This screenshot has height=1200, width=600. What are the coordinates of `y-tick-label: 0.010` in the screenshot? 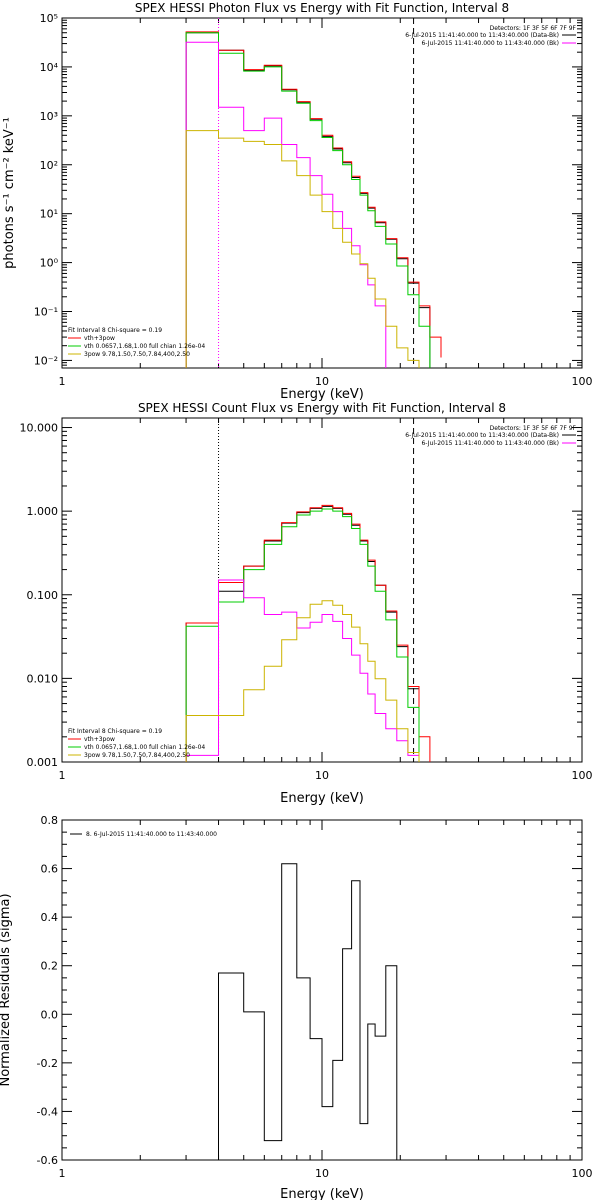 It's located at (43, 678).